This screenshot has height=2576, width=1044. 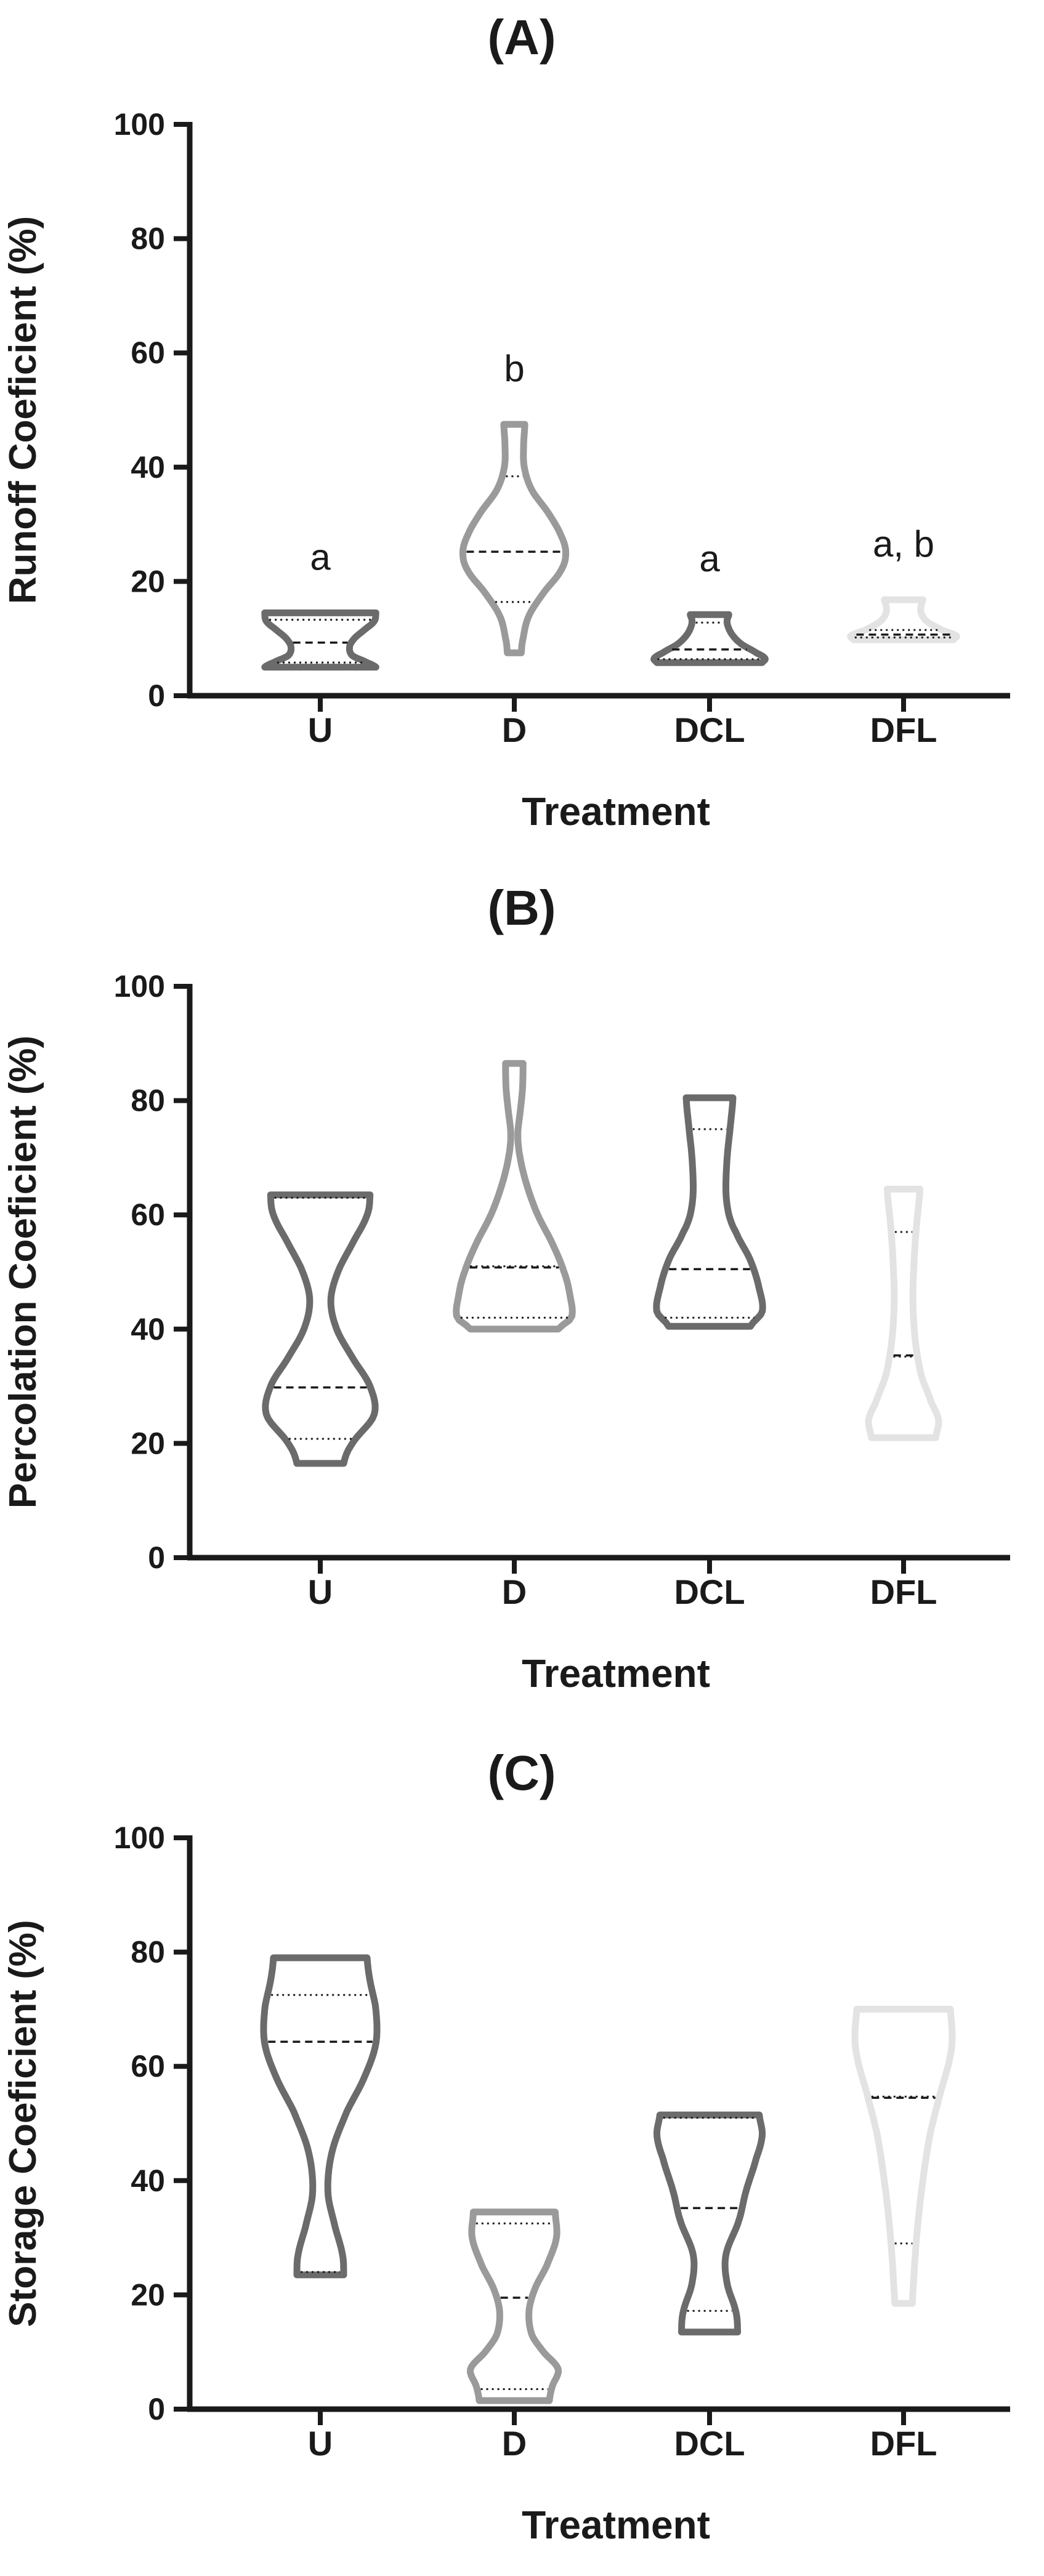 I want to click on y-axis-label: Storage Coeficient (%), so click(x=23, y=2123).